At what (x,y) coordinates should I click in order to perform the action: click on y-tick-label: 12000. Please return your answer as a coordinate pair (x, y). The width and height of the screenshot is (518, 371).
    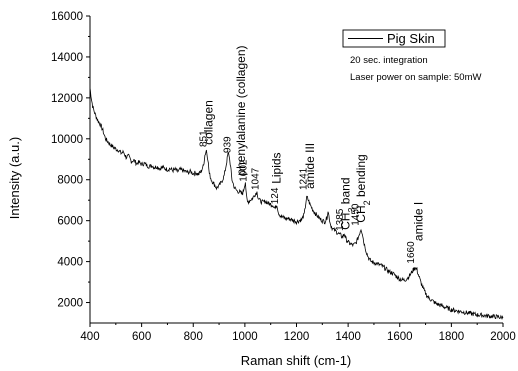
    Looking at the image, I should click on (67, 99).